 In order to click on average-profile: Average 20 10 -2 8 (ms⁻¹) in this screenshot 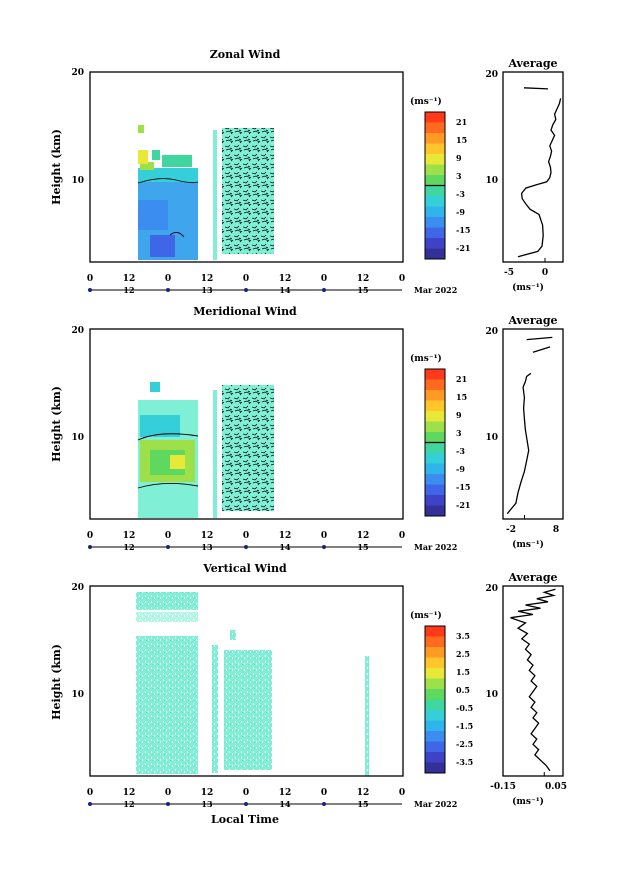, I will do `click(524, 432)`.